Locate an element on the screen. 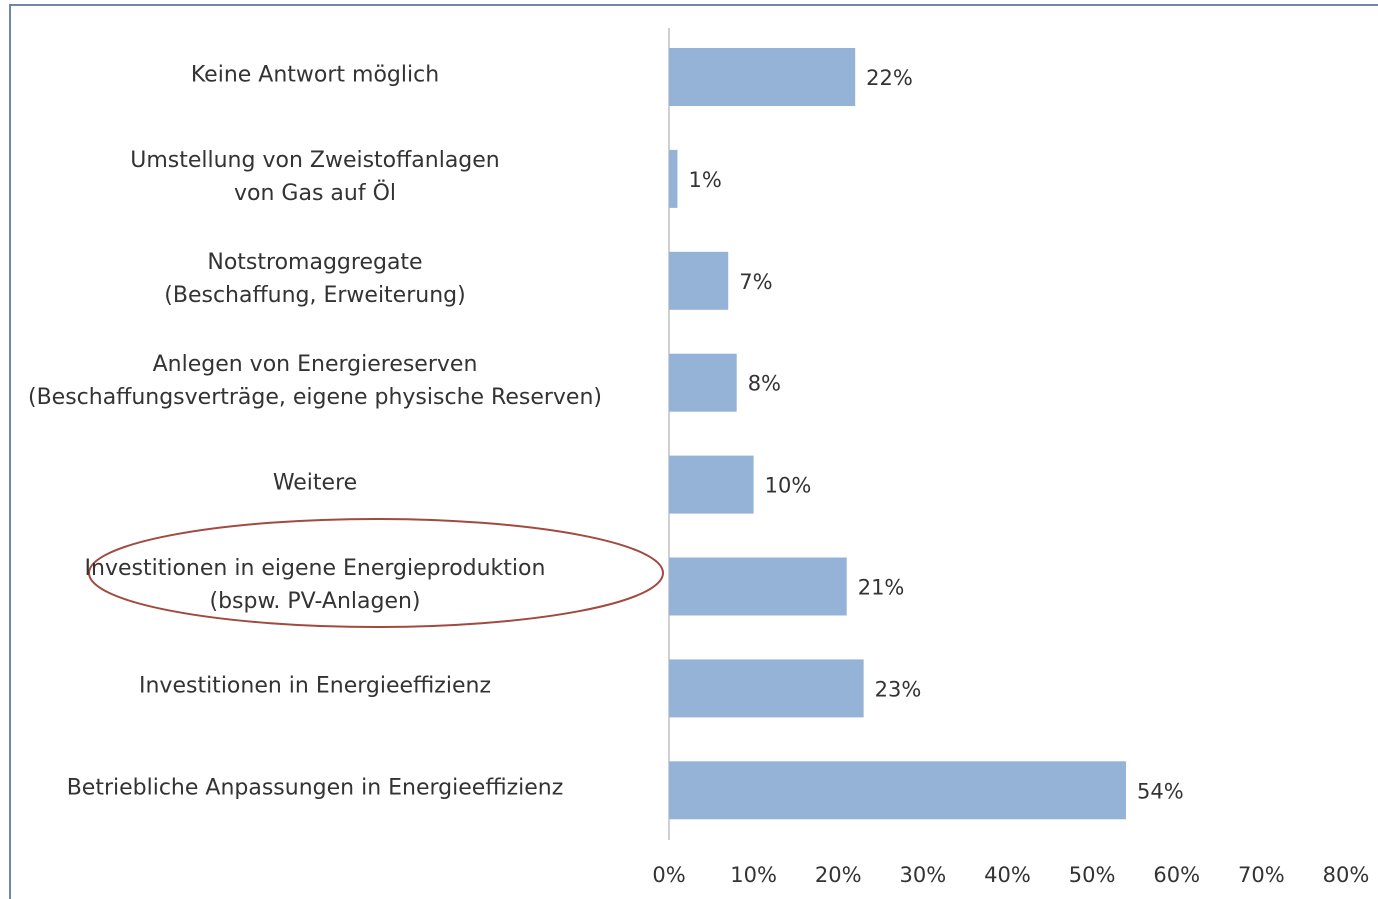 Image resolution: width=1378 pixels, height=899 pixels. highlight-ellipse is located at coordinates (376, 573).